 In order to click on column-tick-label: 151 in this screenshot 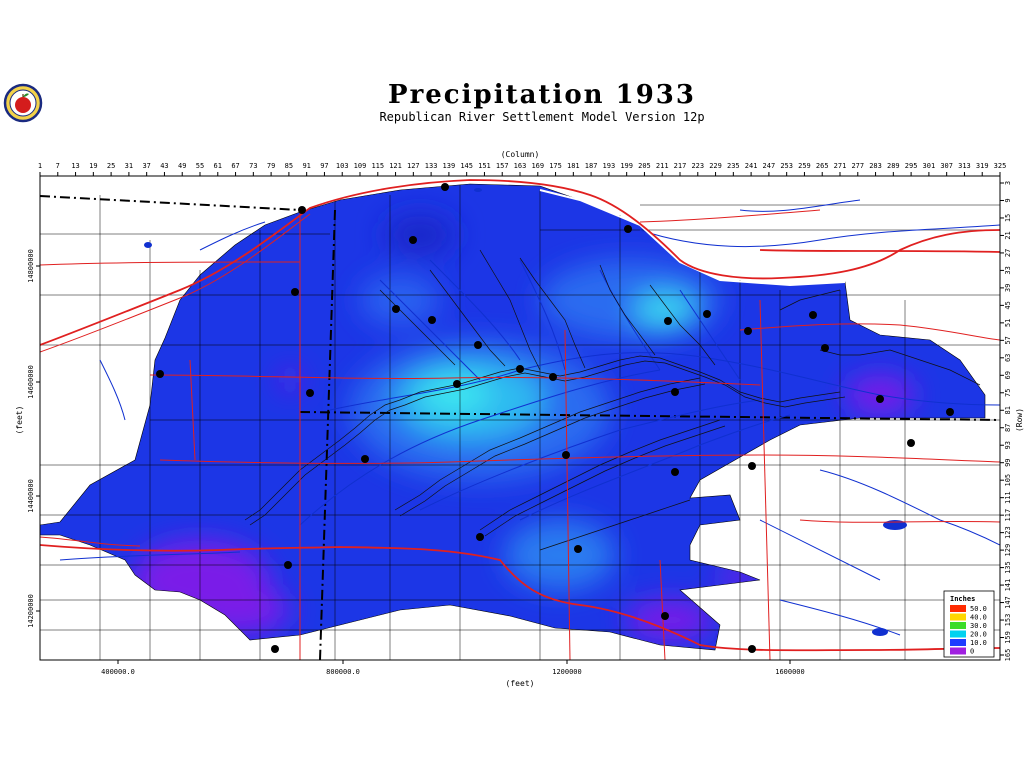, I will do `click(484, 166)`.